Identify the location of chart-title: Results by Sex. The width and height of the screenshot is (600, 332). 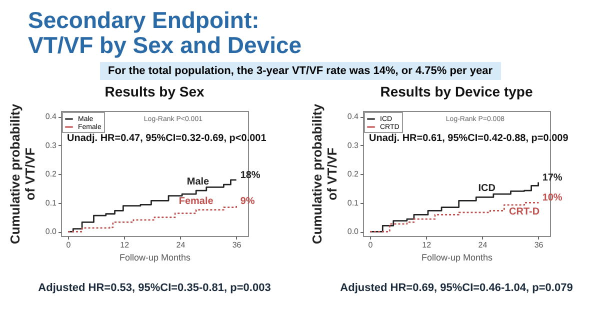
(154, 91).